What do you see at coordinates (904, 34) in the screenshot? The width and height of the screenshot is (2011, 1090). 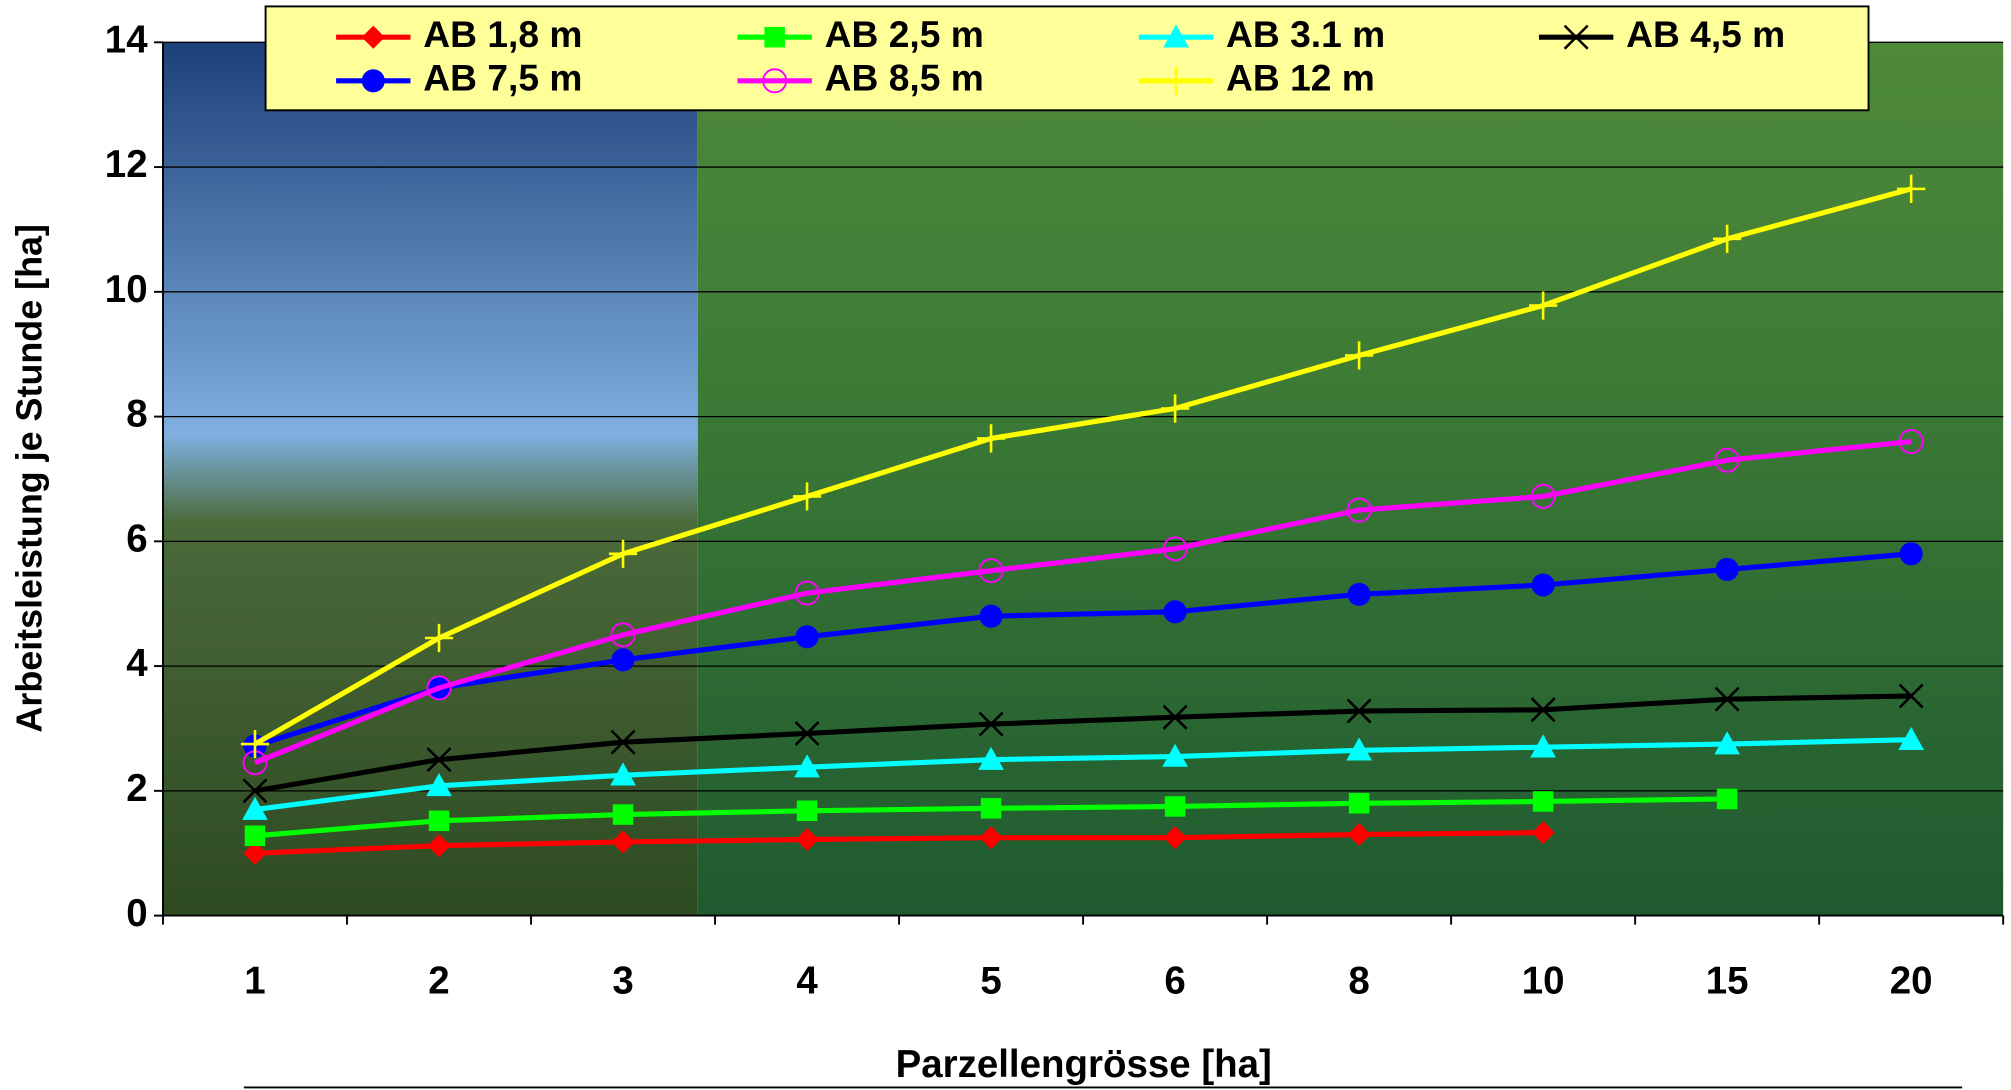 I see `legend-label: AB 2,5 m` at bounding box center [904, 34].